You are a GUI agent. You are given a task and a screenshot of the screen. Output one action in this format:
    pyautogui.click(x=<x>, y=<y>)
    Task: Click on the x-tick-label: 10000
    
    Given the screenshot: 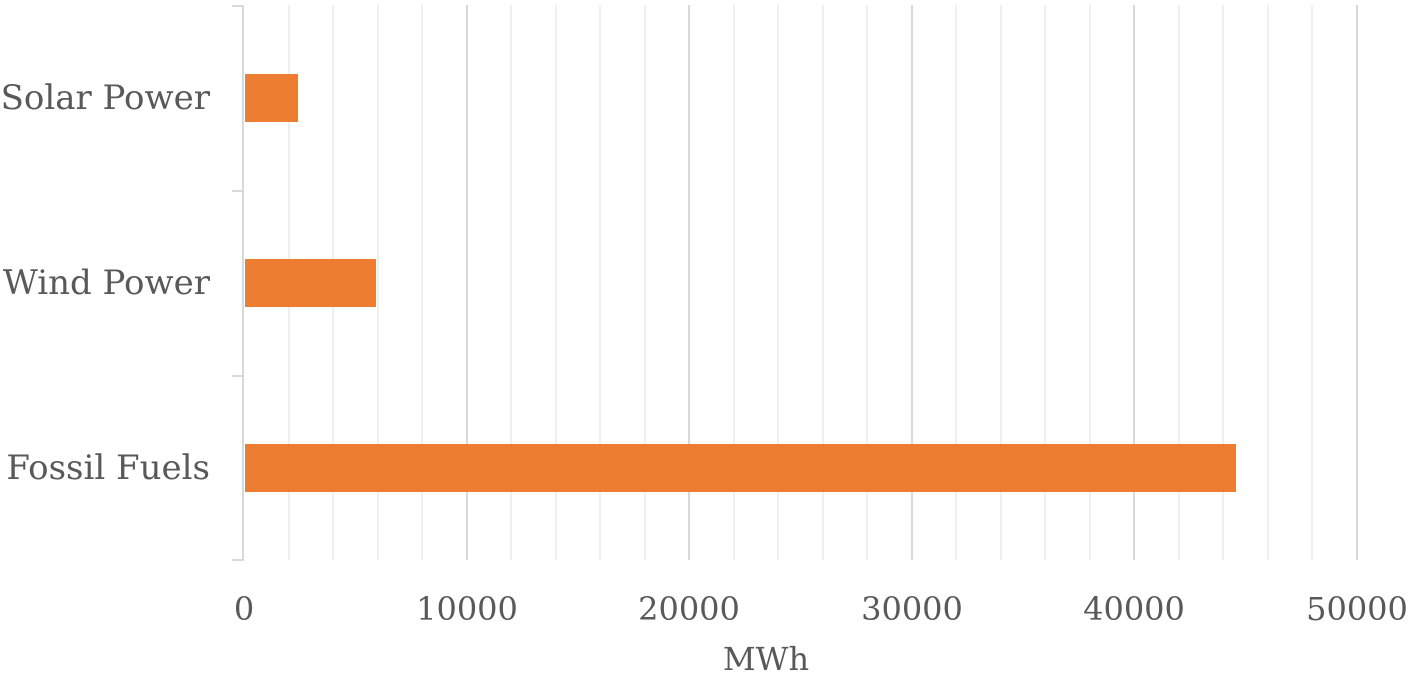 What is the action you would take?
    pyautogui.click(x=467, y=609)
    